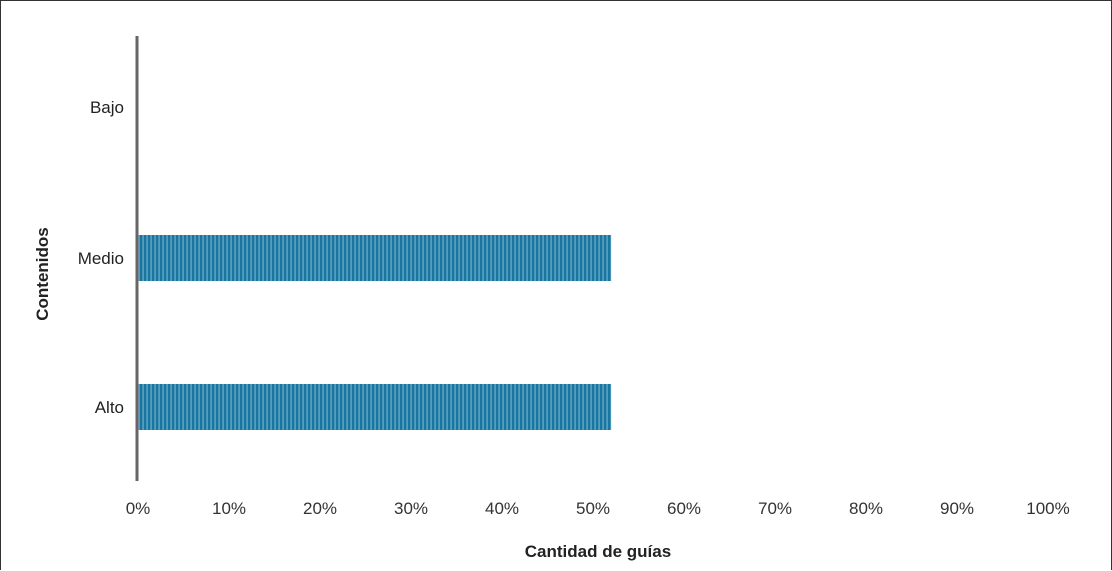 The width and height of the screenshot is (1112, 571). Describe the element at coordinates (502, 508) in the screenshot. I see `x-tick-label: 40%` at that location.